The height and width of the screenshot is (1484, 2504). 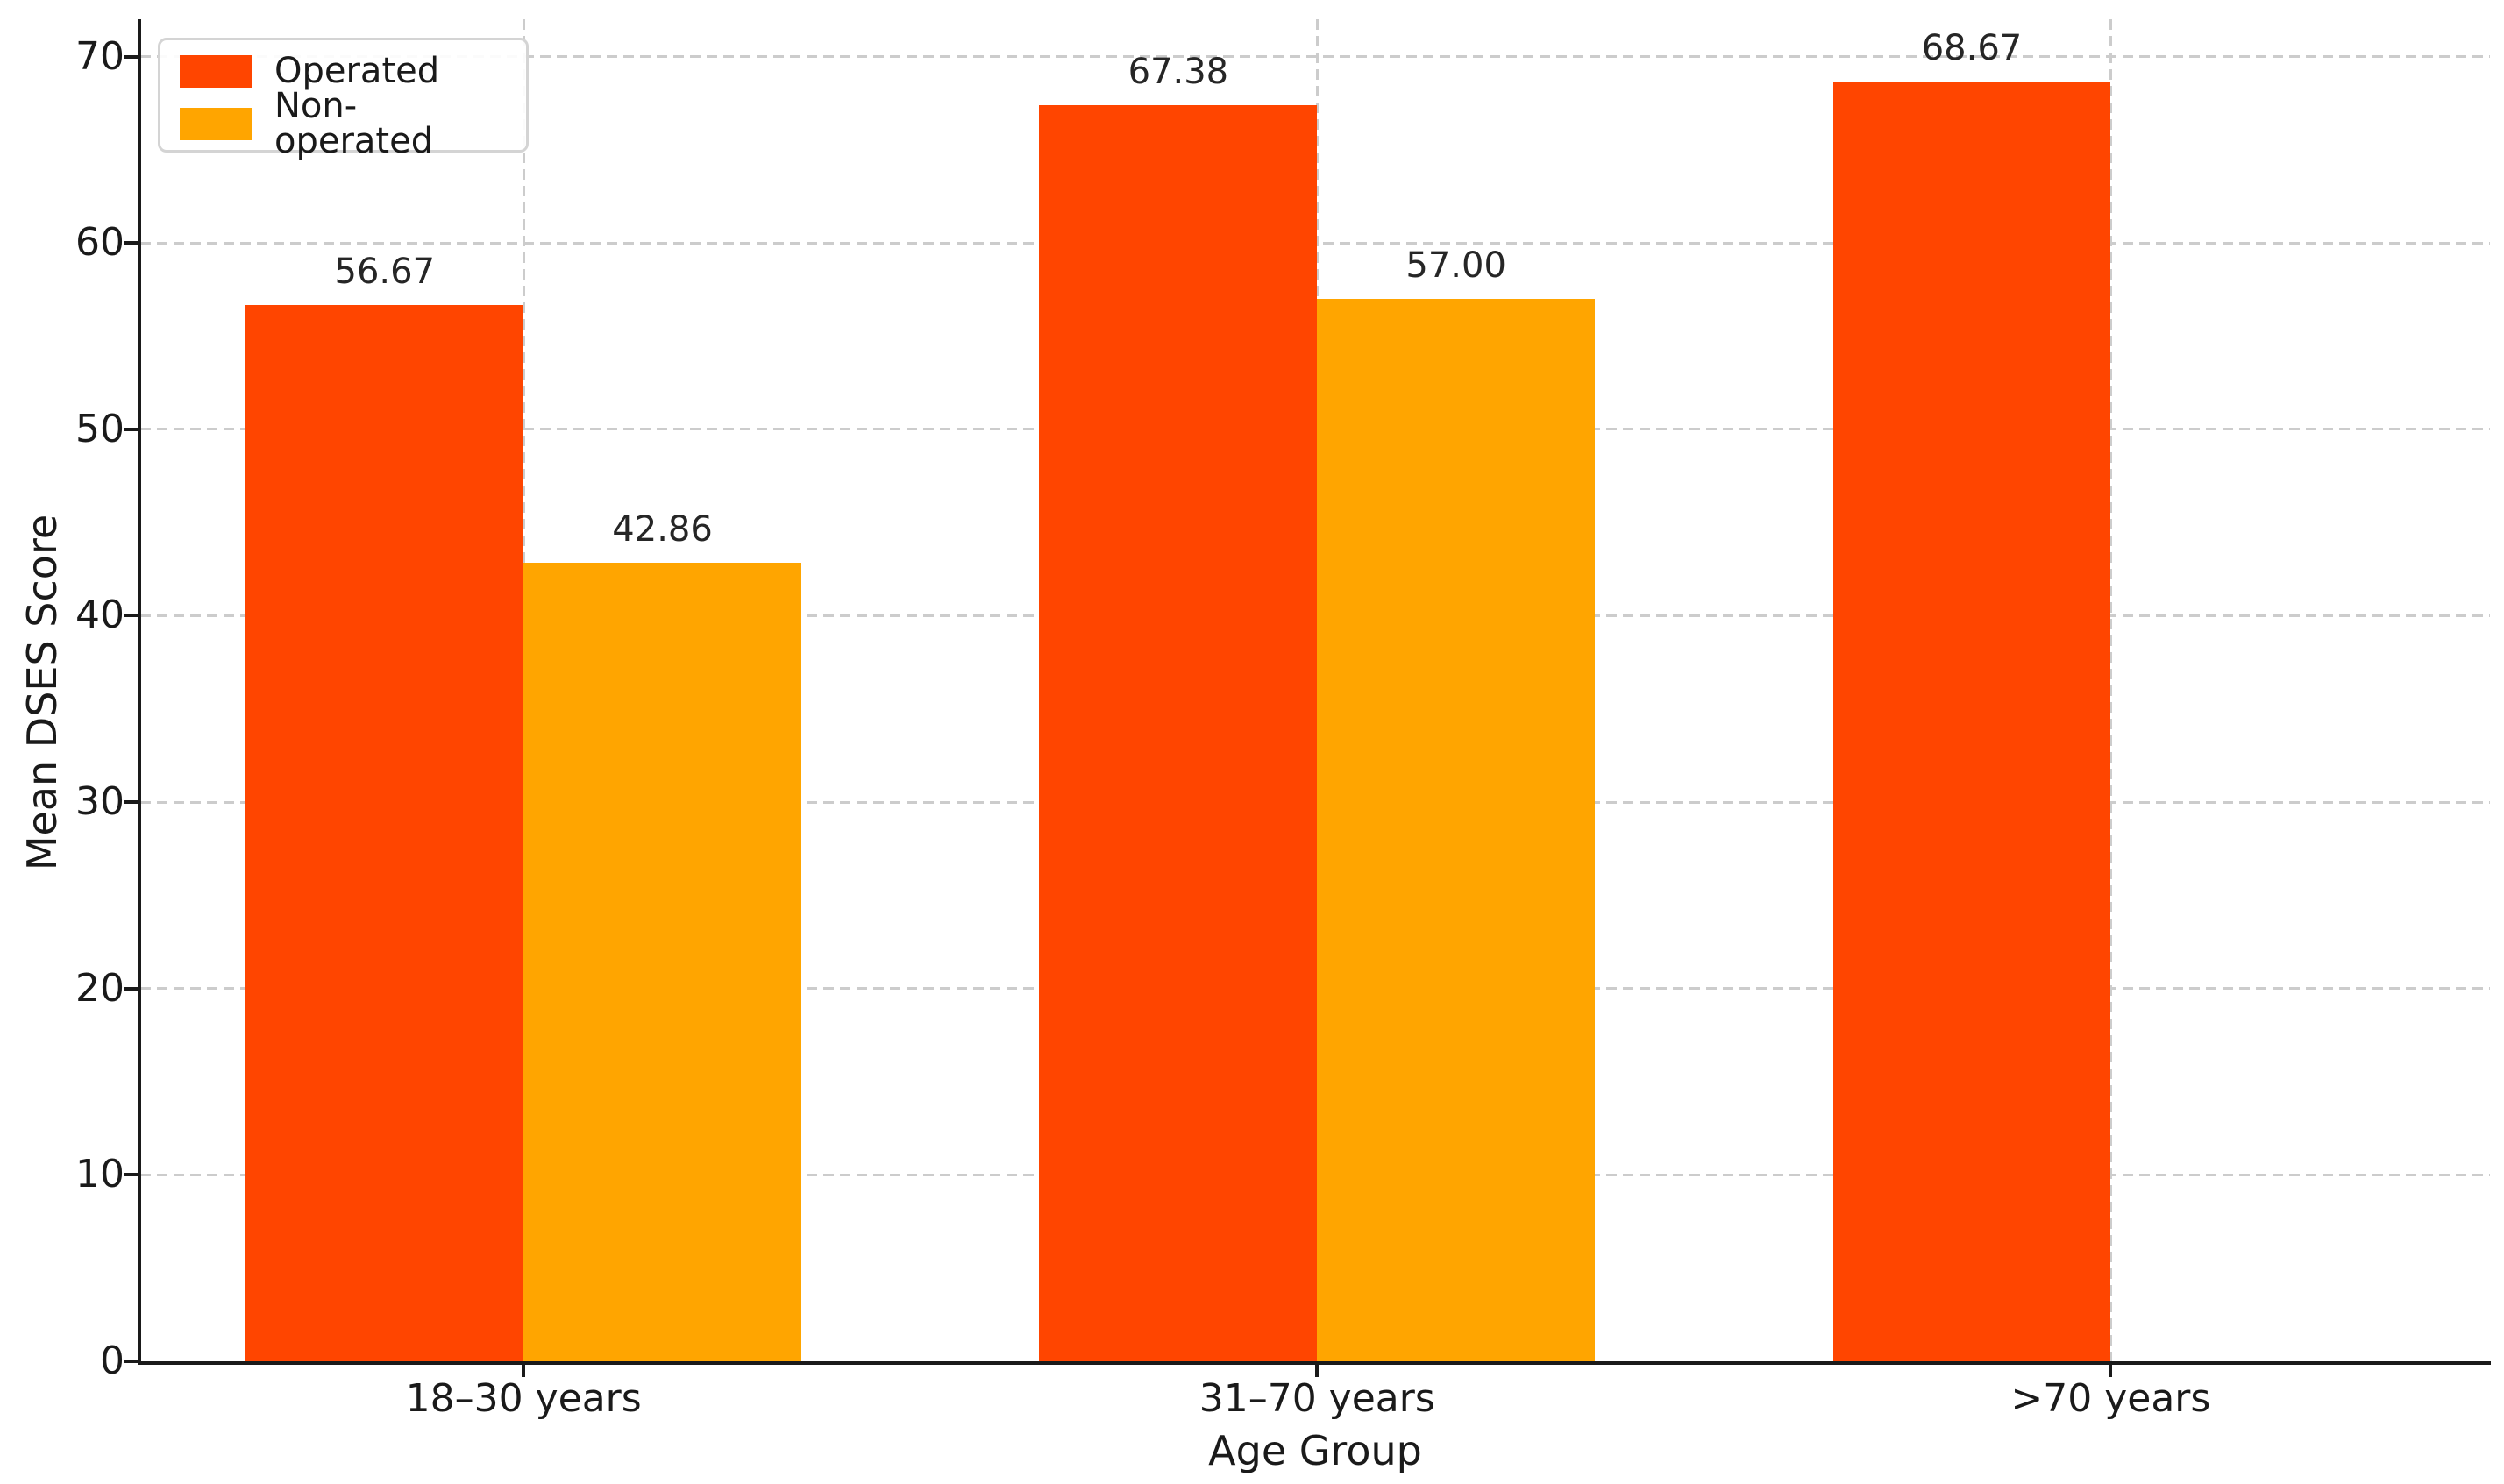 What do you see at coordinates (1317, 1398) in the screenshot?
I see `x-tick-label: 31–70 years` at bounding box center [1317, 1398].